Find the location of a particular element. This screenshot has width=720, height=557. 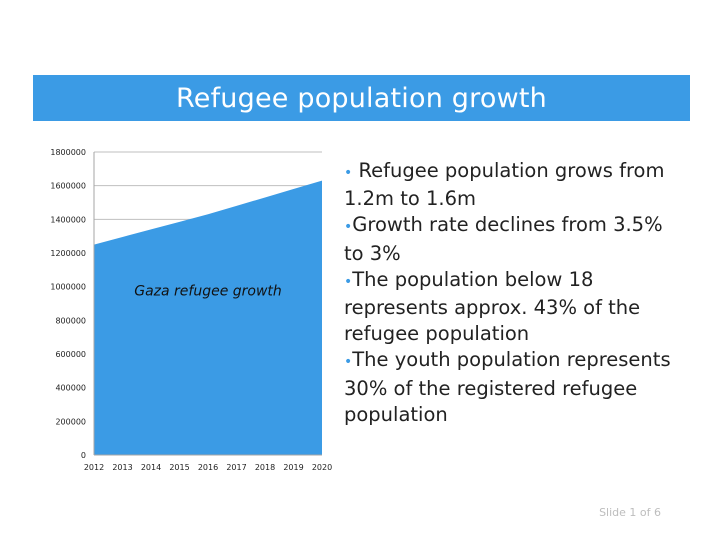

x-tick-label: 2019 is located at coordinates (293, 467).